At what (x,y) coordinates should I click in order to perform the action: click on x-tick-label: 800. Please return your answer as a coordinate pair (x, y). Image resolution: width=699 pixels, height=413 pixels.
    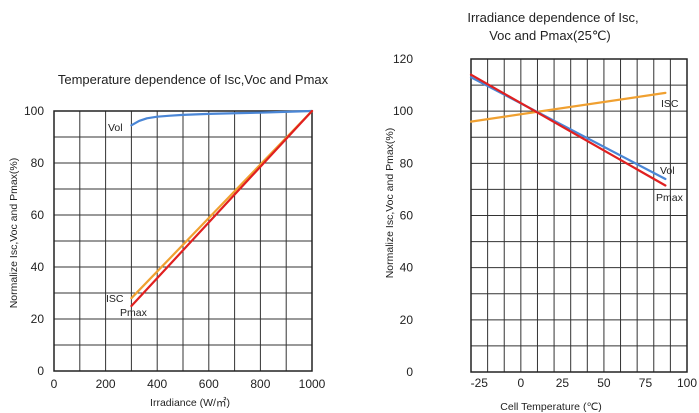
    Looking at the image, I should click on (260, 384).